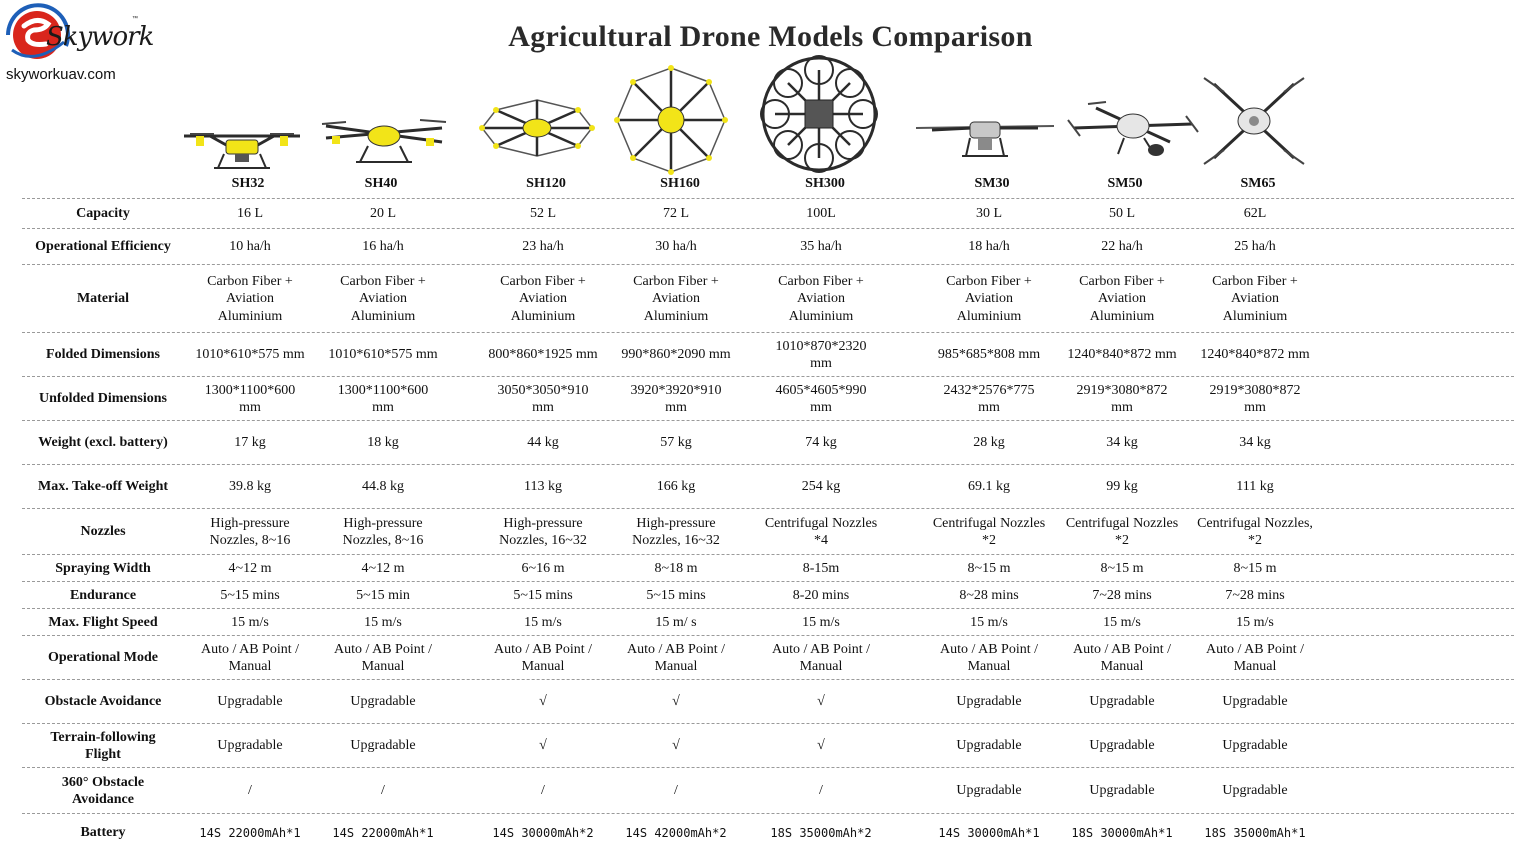  Describe the element at coordinates (383, 487) in the screenshot. I see `spec-cell: 44.8 kg` at that location.